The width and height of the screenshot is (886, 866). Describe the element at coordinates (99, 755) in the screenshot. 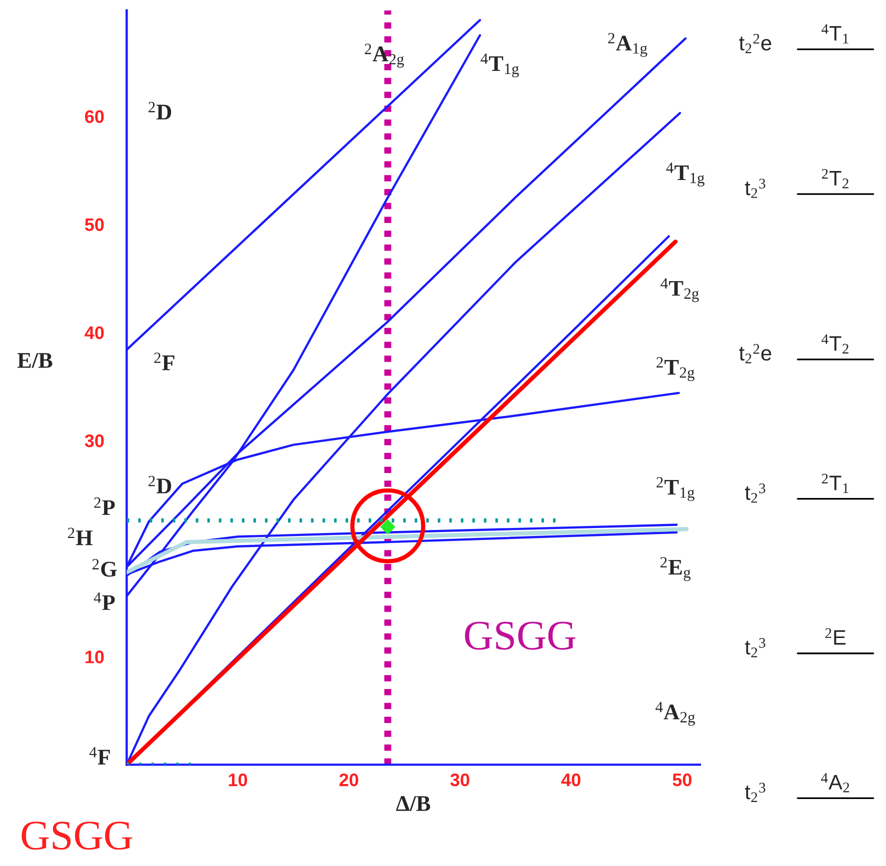

I see `text: $^{4}$F` at that location.